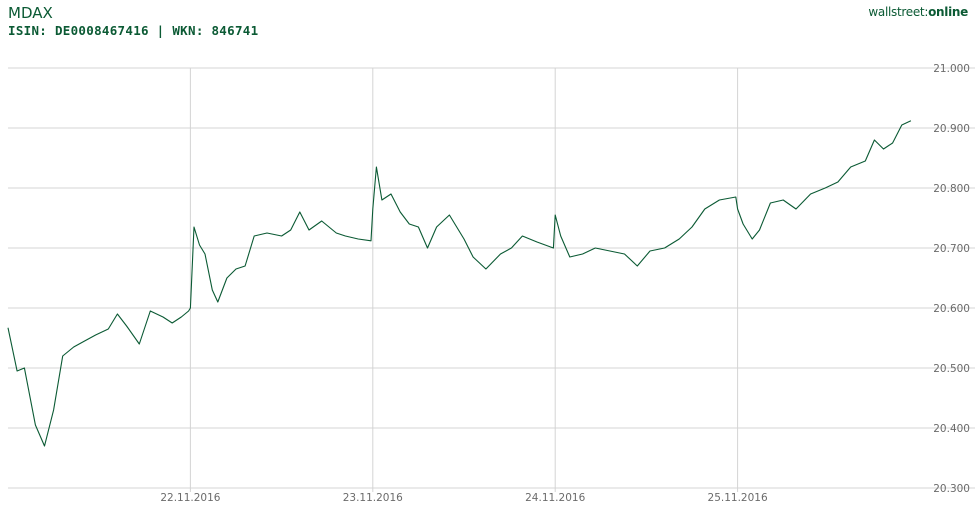  I want to click on brand-logo: wallstreet:online, so click(918, 12).